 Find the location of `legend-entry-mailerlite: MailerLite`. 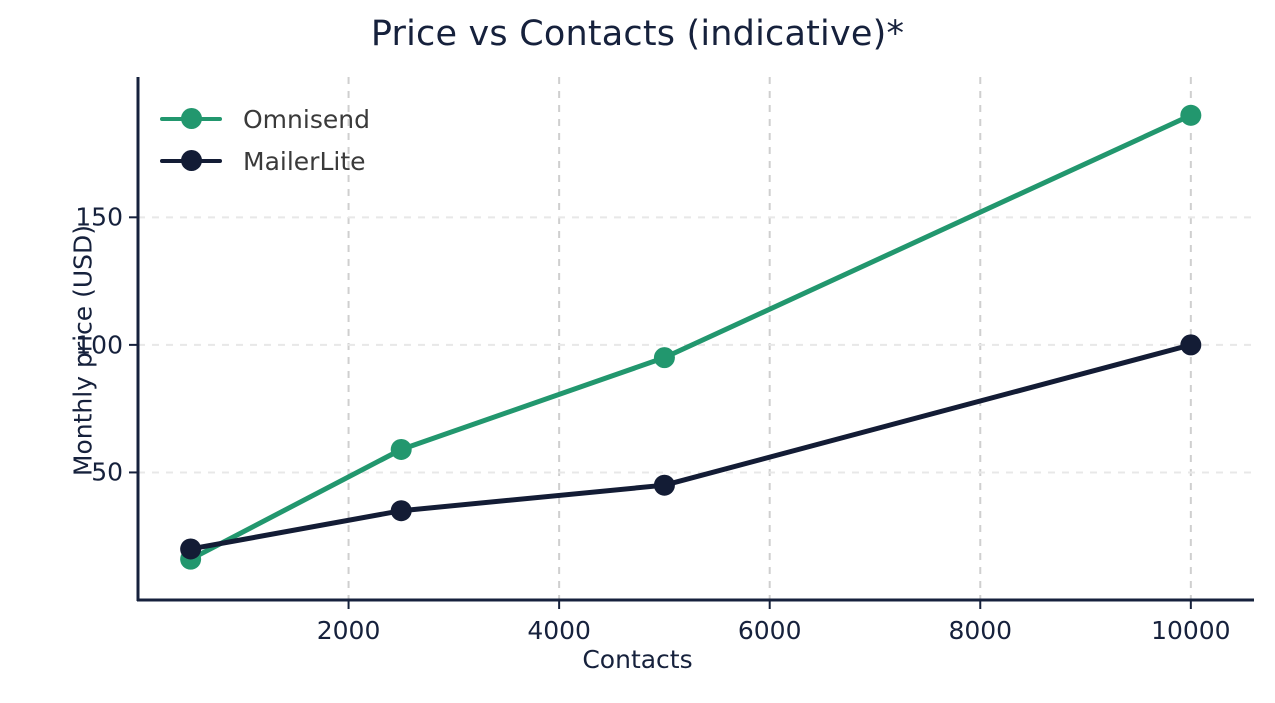

legend-entry-mailerlite: MailerLite is located at coordinates (265, 161).